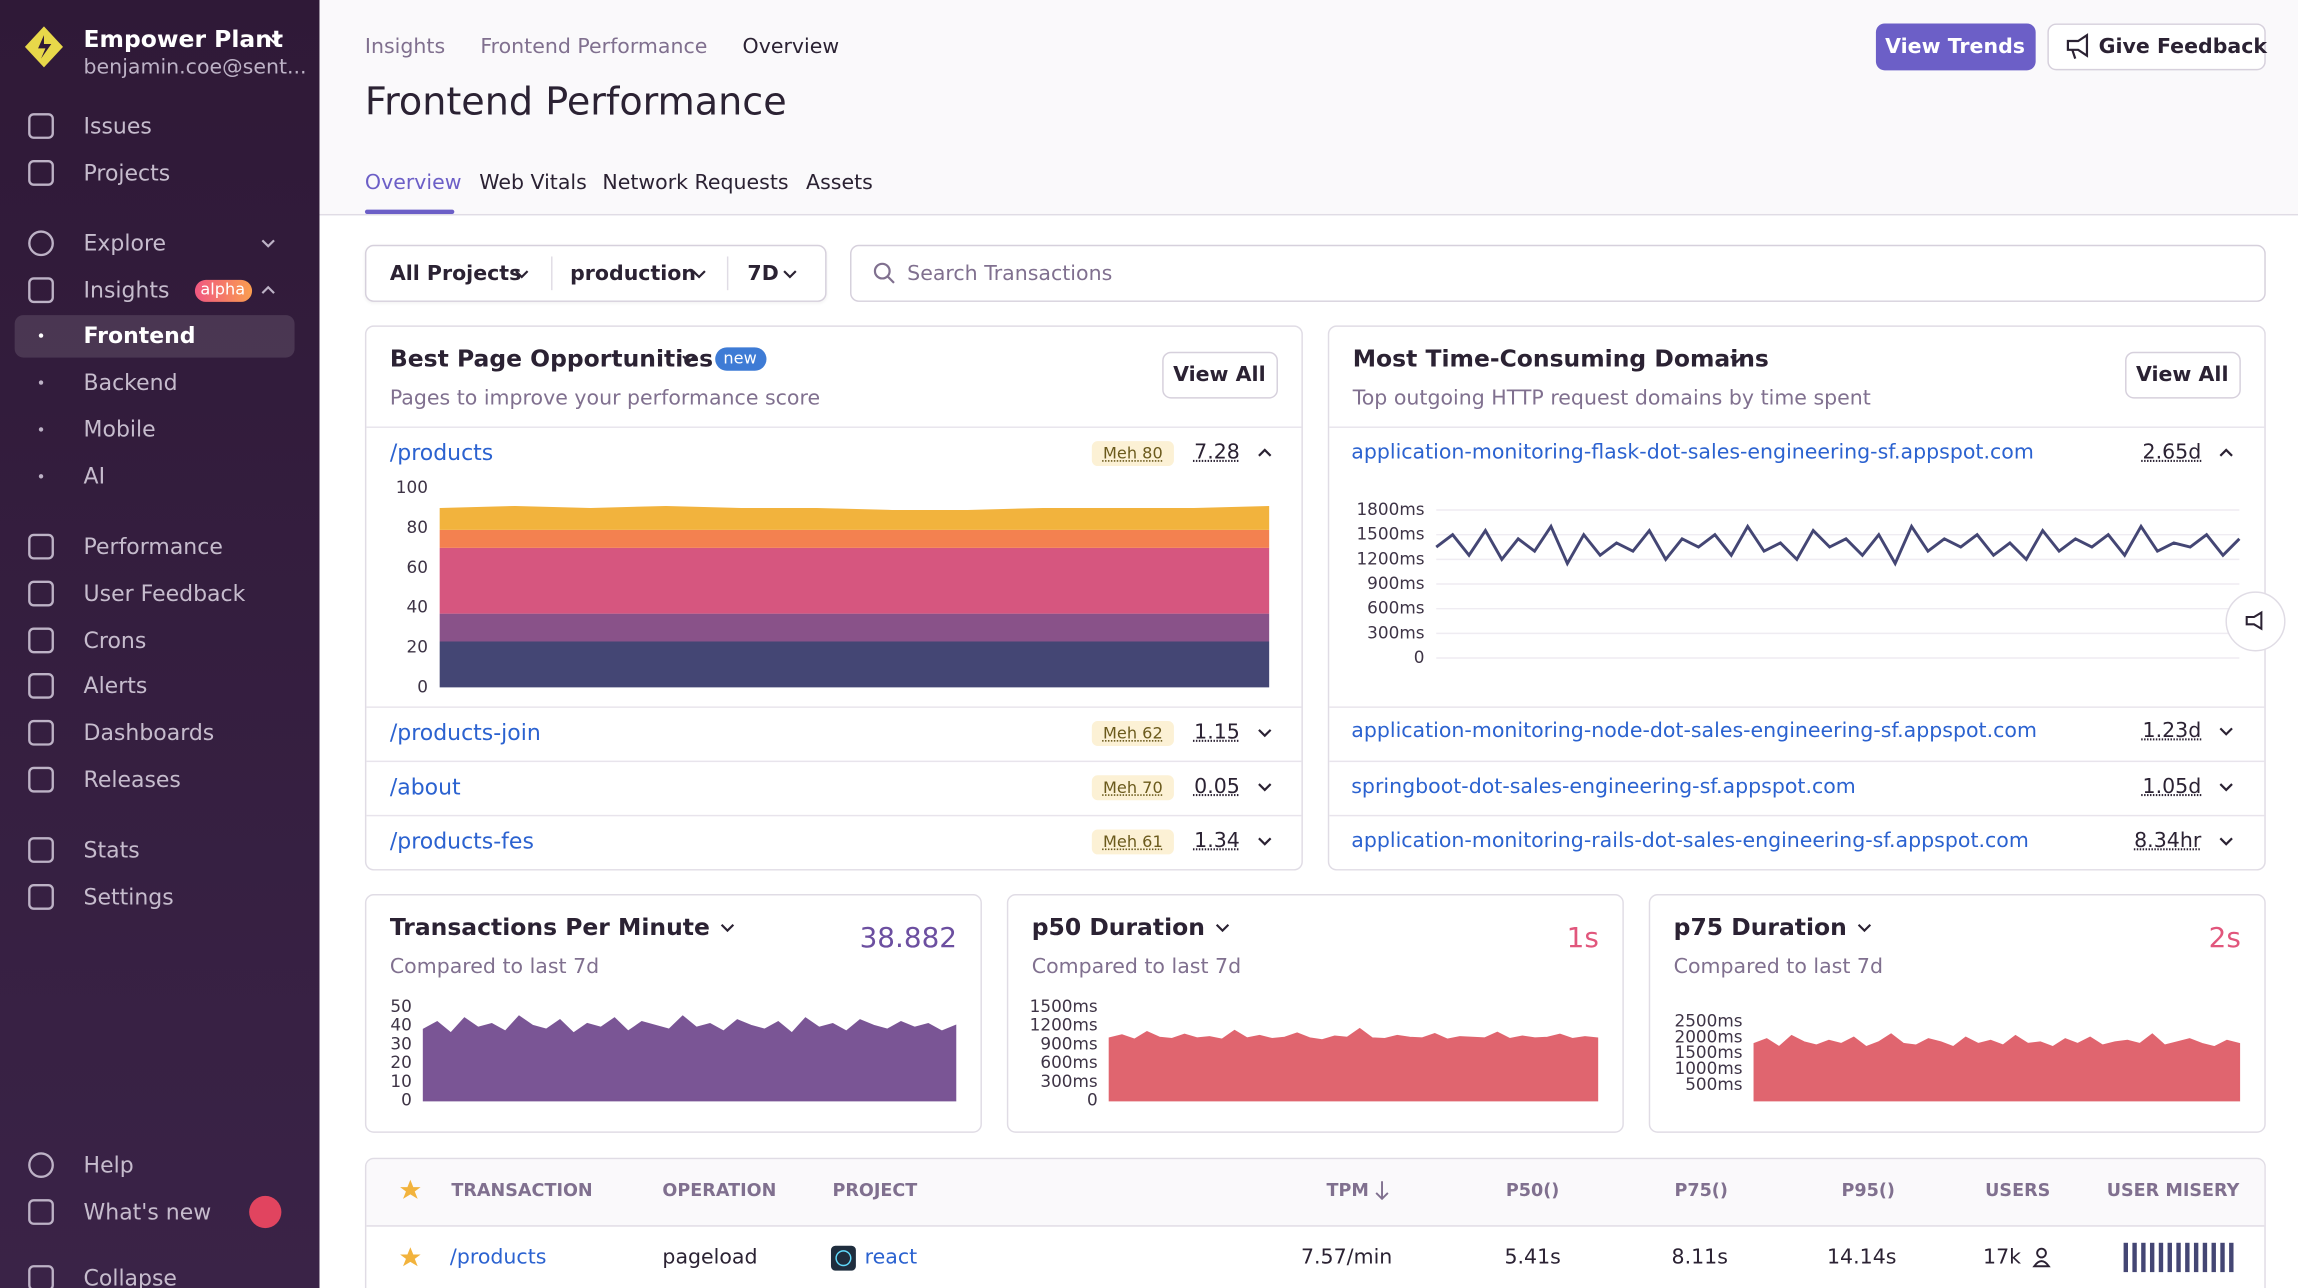 The height and width of the screenshot is (1288, 2298). What do you see at coordinates (533, 183) in the screenshot?
I see `tab: Web Vitals` at bounding box center [533, 183].